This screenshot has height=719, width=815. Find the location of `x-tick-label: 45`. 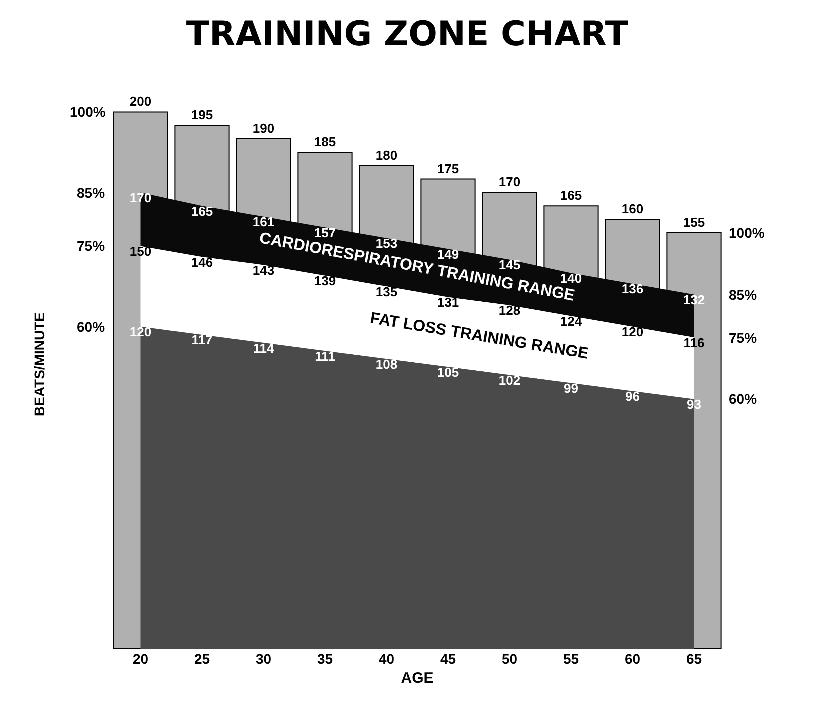

x-tick-label: 45 is located at coordinates (448, 659).